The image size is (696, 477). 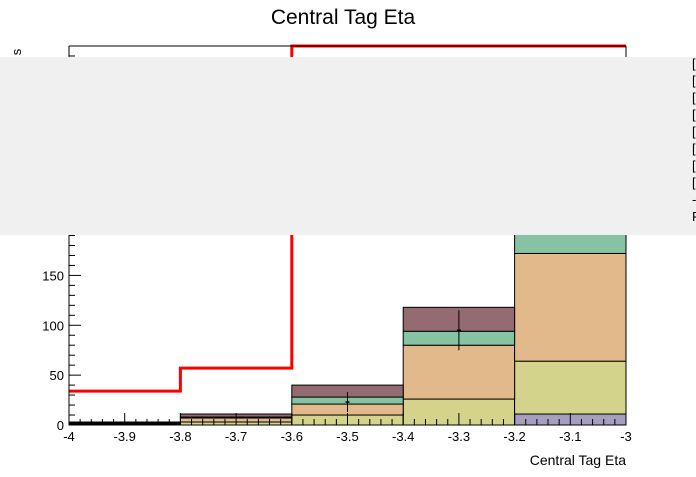 I want to click on chart-title: Central Tag Eta, so click(x=343, y=17).